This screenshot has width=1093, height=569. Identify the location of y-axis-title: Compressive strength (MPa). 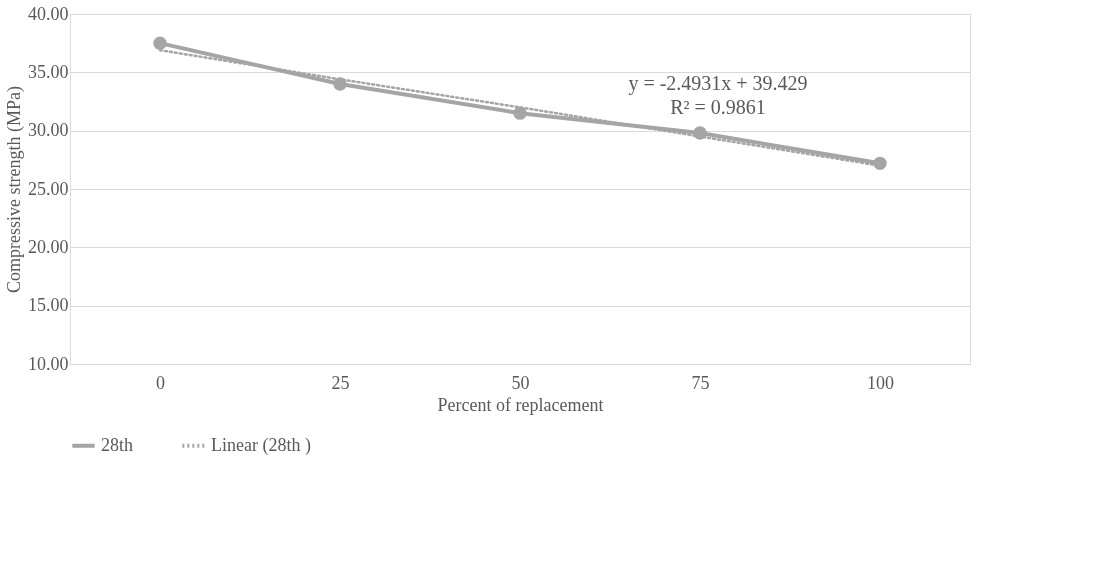
(14, 189).